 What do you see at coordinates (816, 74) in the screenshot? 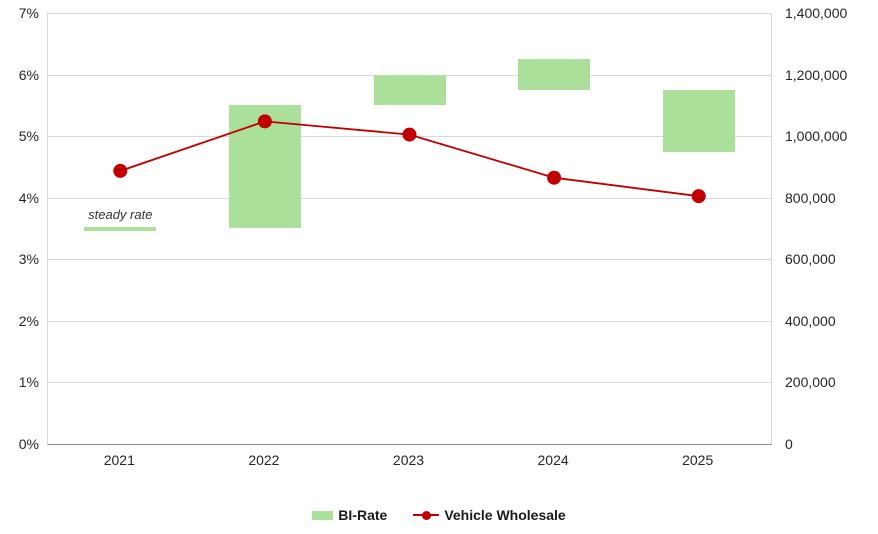
I see `right-axis-tick-label: 1,200,000` at bounding box center [816, 74].